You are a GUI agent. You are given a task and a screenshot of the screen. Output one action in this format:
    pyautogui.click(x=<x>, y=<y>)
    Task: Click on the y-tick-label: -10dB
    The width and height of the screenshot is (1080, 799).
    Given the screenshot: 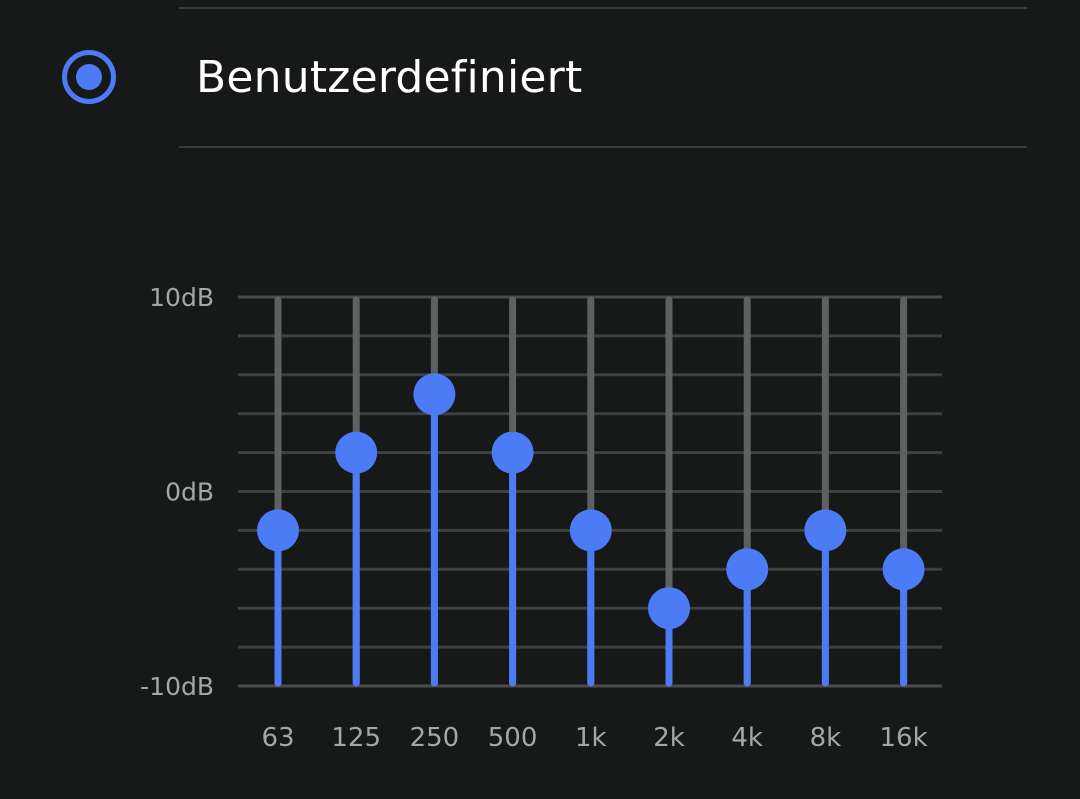 What is the action you would take?
    pyautogui.click(x=177, y=686)
    